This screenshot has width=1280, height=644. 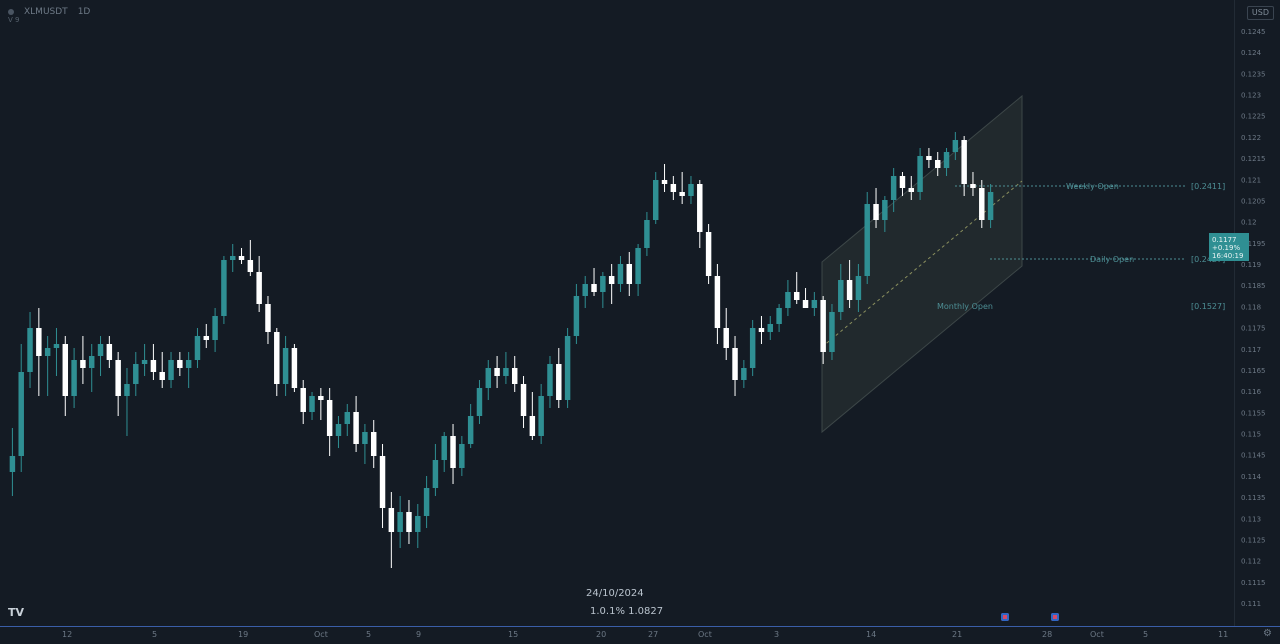 What do you see at coordinates (46, 12) in the screenshot?
I see `symbol-name: XLMUSDT` at bounding box center [46, 12].